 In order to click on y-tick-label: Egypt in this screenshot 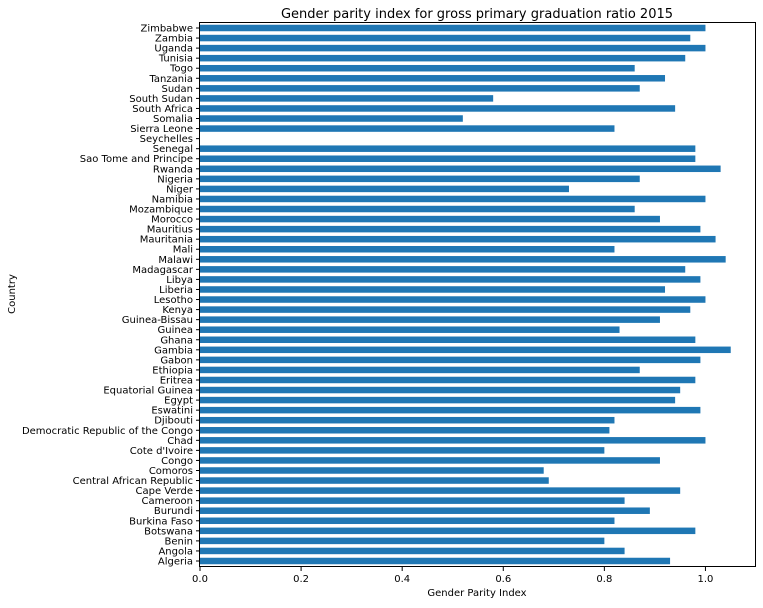, I will do `click(178, 401)`.